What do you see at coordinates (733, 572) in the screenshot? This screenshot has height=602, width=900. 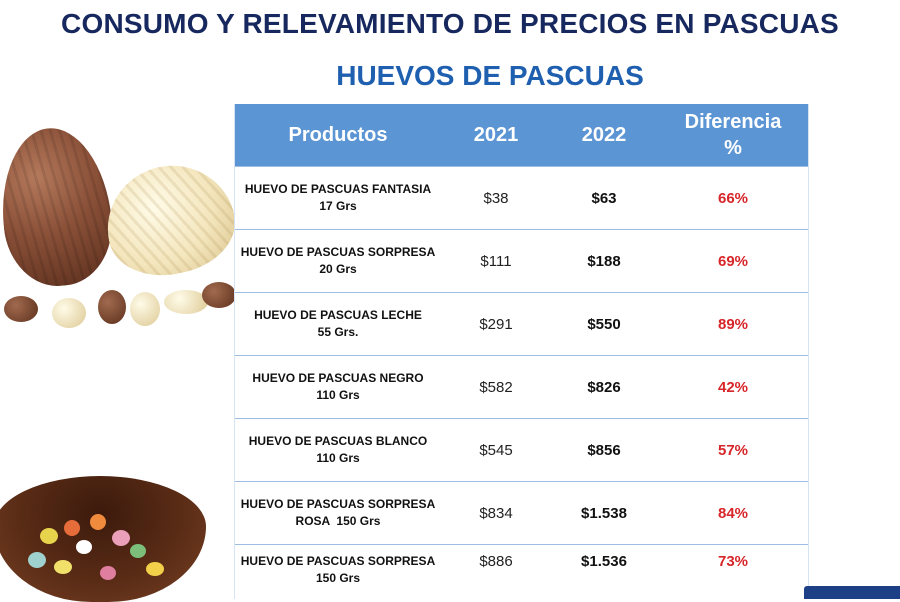 I see `price-difference: 73%` at bounding box center [733, 572].